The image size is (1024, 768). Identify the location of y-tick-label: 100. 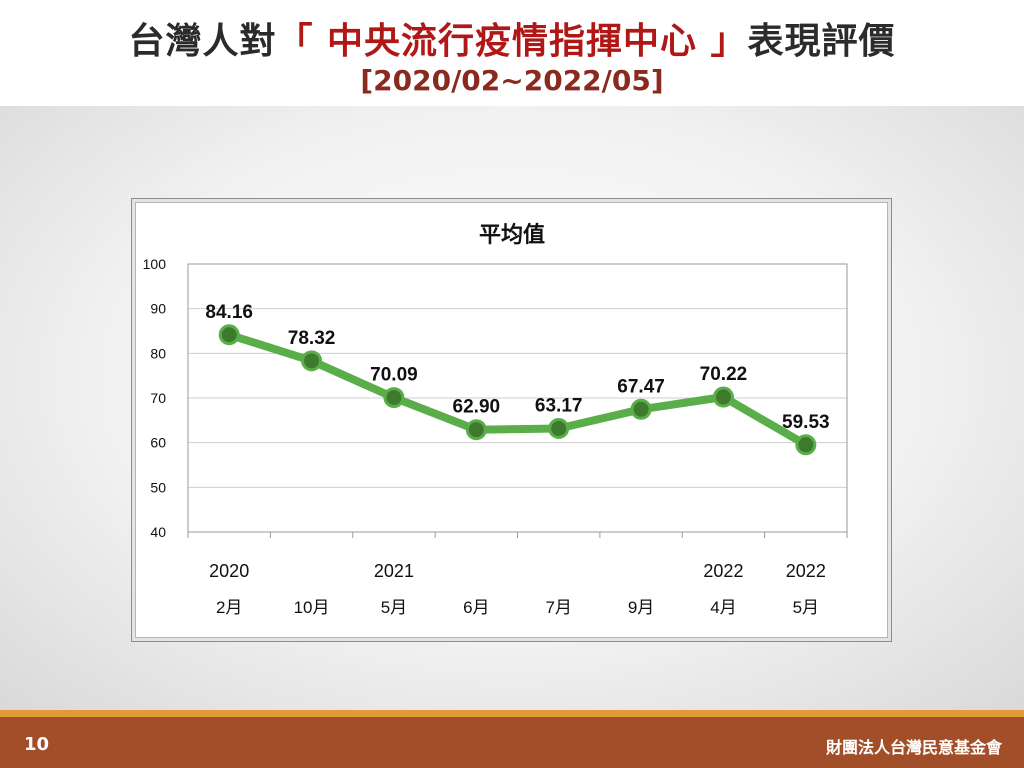
(155, 264).